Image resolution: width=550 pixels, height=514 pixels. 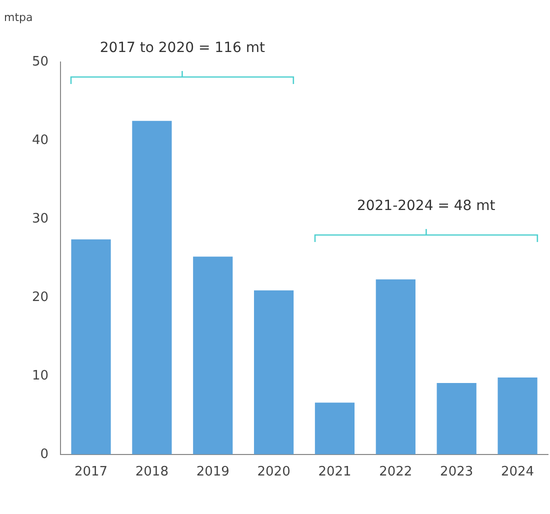 What do you see at coordinates (151, 472) in the screenshot?
I see `x-tick-label: 2018` at bounding box center [151, 472].